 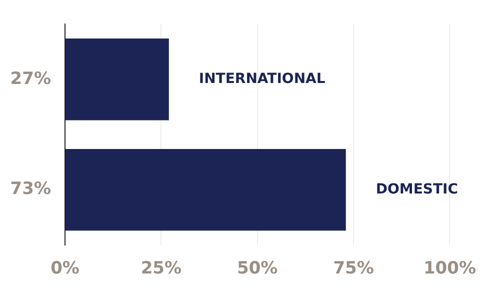 What do you see at coordinates (353, 268) in the screenshot?
I see `x-tick-label: 75%` at bounding box center [353, 268].